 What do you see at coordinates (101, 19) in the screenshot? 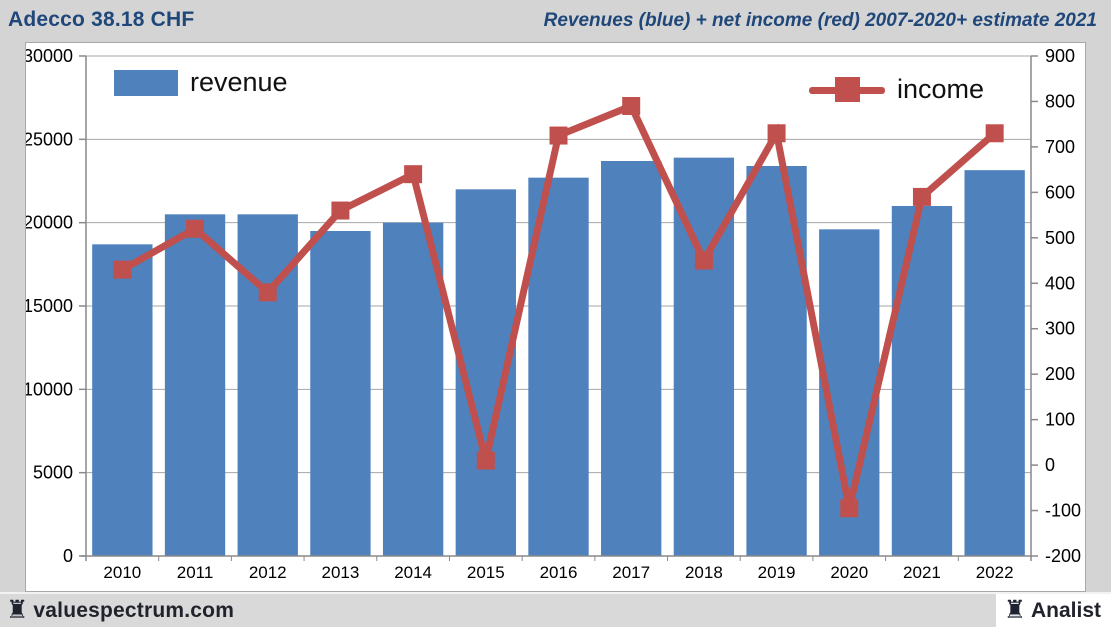
I see `page-title: Adecco 38.18 CHF` at bounding box center [101, 19].